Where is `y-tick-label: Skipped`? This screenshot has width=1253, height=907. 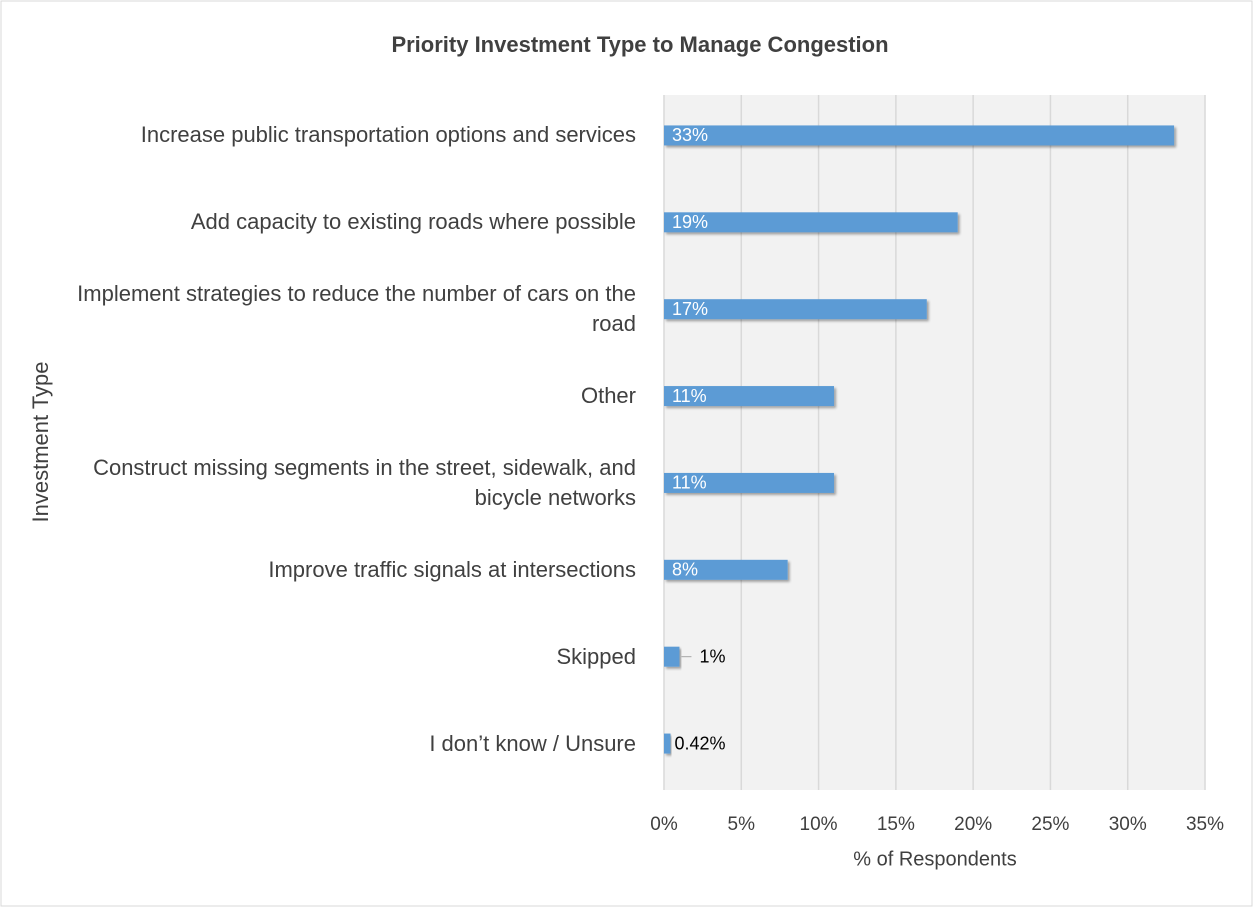 y-tick-label: Skipped is located at coordinates (596, 656).